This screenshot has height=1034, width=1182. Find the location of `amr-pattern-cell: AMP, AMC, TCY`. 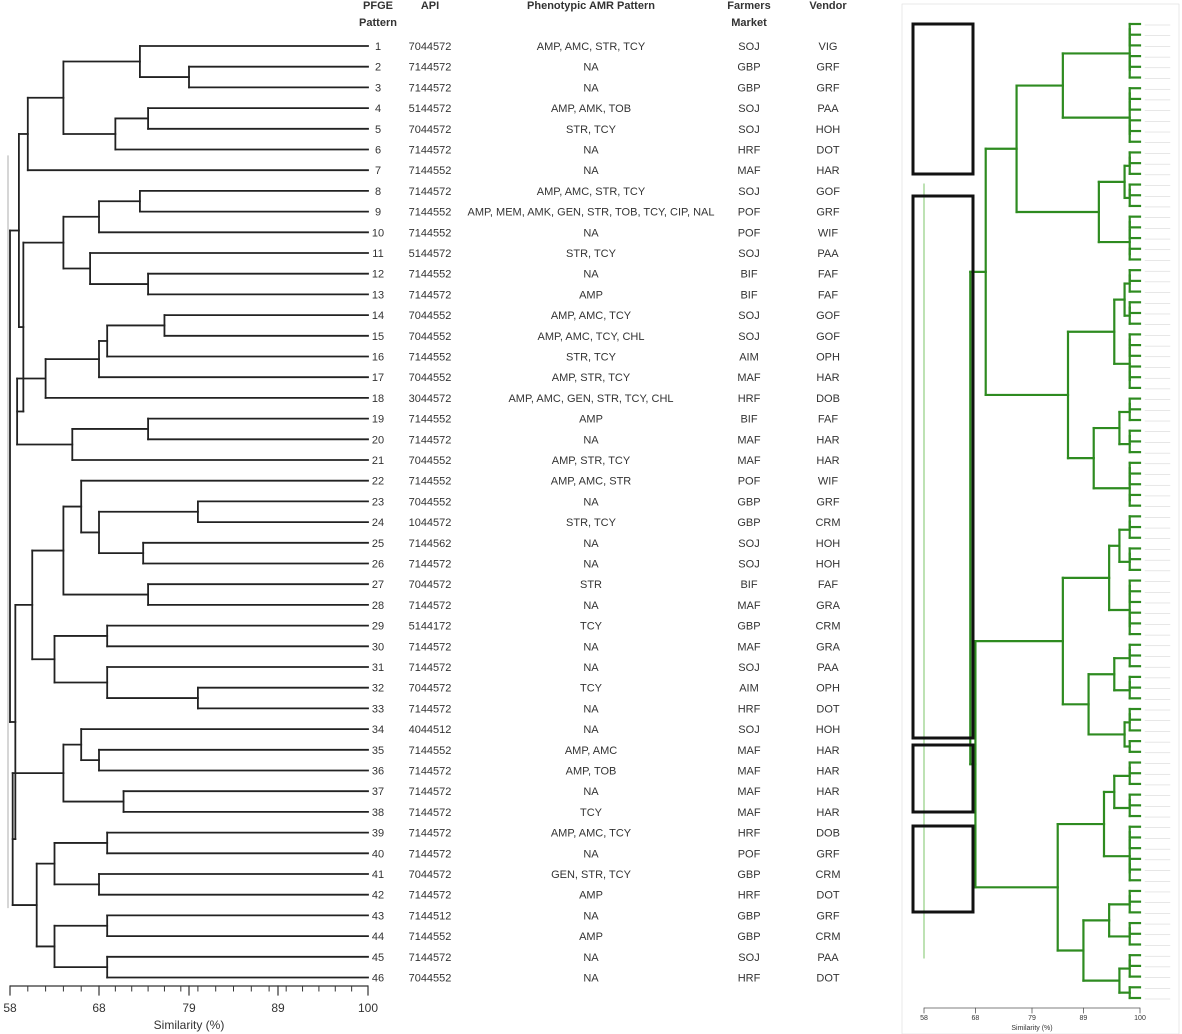

amr-pattern-cell: AMP, AMC, TCY is located at coordinates (591, 834).